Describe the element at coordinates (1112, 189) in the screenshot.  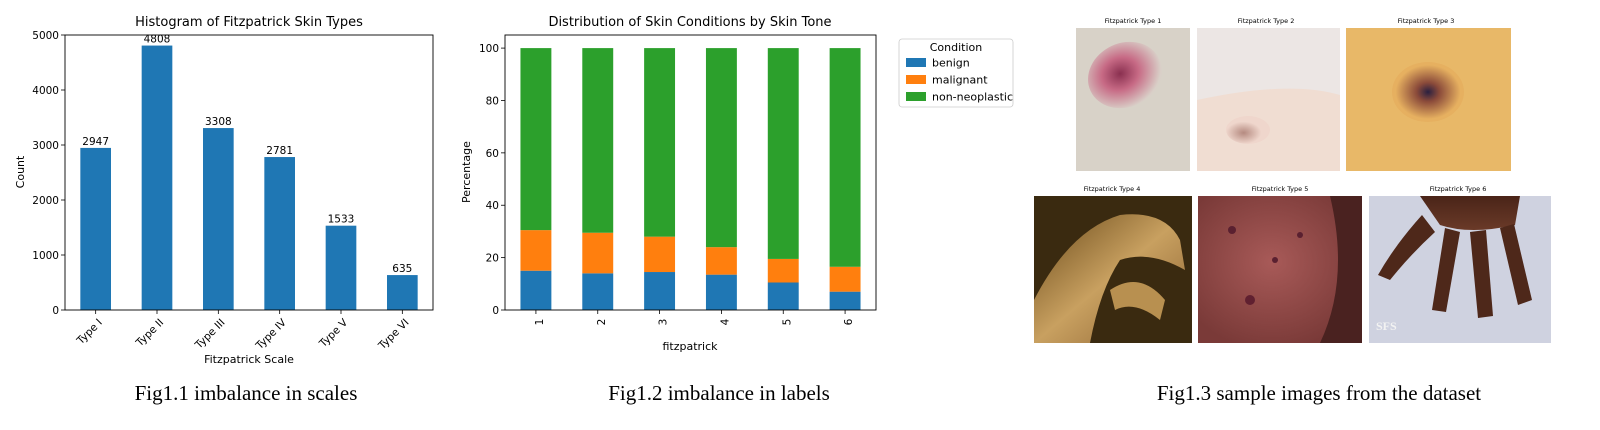
I see `sample-title-4: Fitzpatrick Type 4` at that location.